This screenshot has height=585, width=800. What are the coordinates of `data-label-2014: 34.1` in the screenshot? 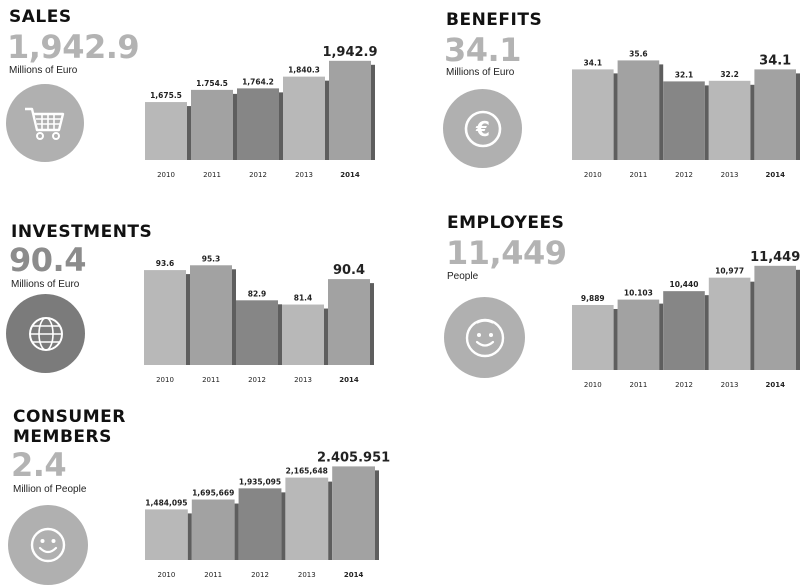 It's located at (775, 60).